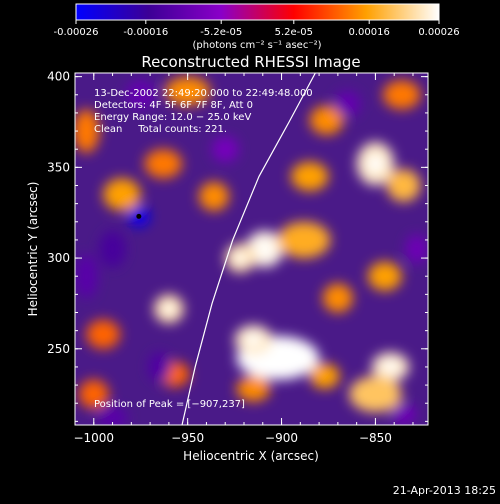  What do you see at coordinates (294, 32) in the screenshot?
I see `colorbar-tick-label: 5.2e-05` at bounding box center [294, 32].